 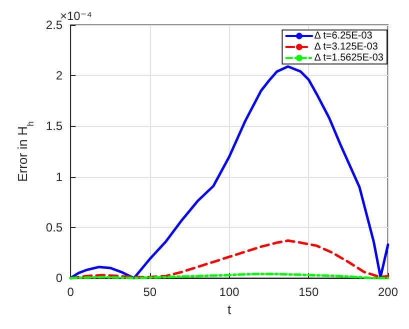 I want to click on y-tick-label: 1.5, so click(x=54, y=126).